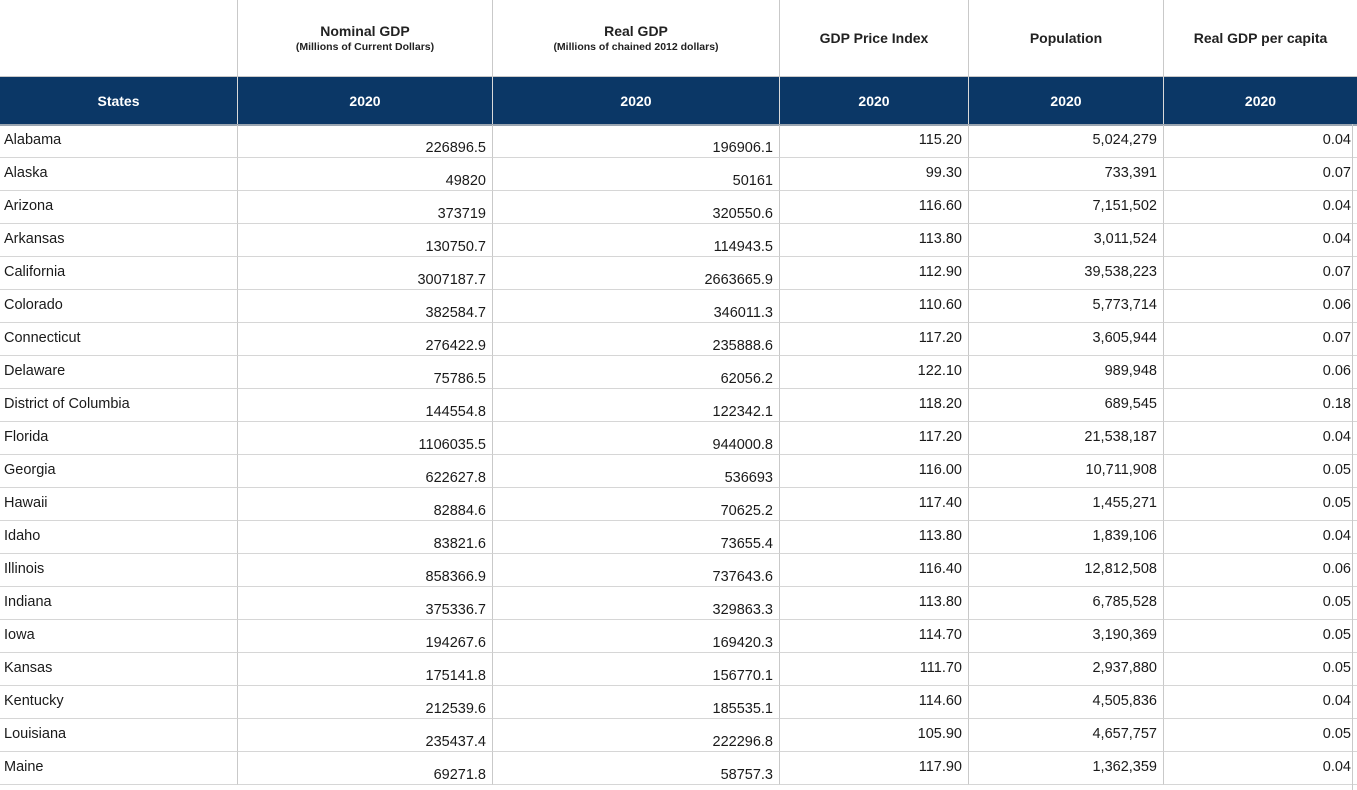  I want to click on state-cell: Colorado, so click(119, 306).